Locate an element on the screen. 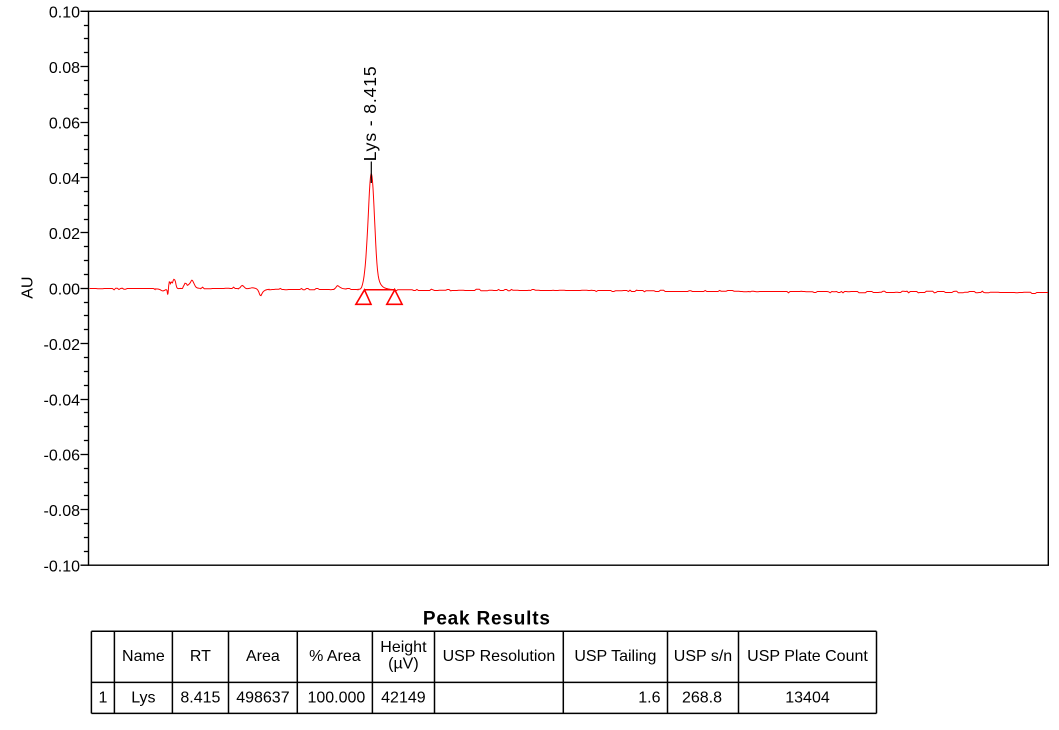 The image size is (1059, 730). svg-text: RT is located at coordinates (200, 656).